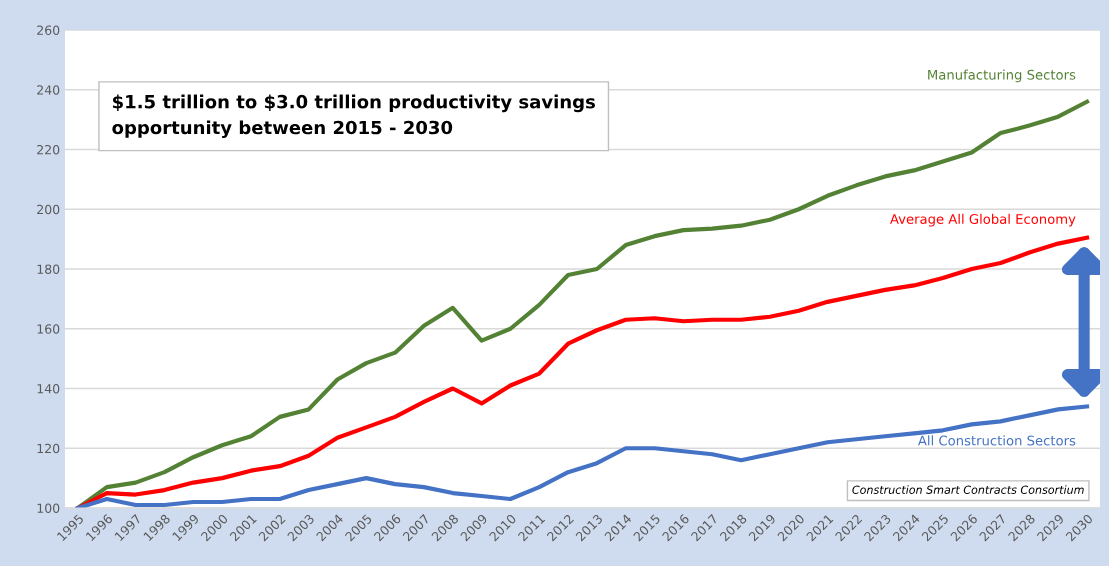 Image resolution: width=1109 pixels, height=566 pixels. Describe the element at coordinates (48, 448) in the screenshot. I see `y-tick-label: 120` at that location.